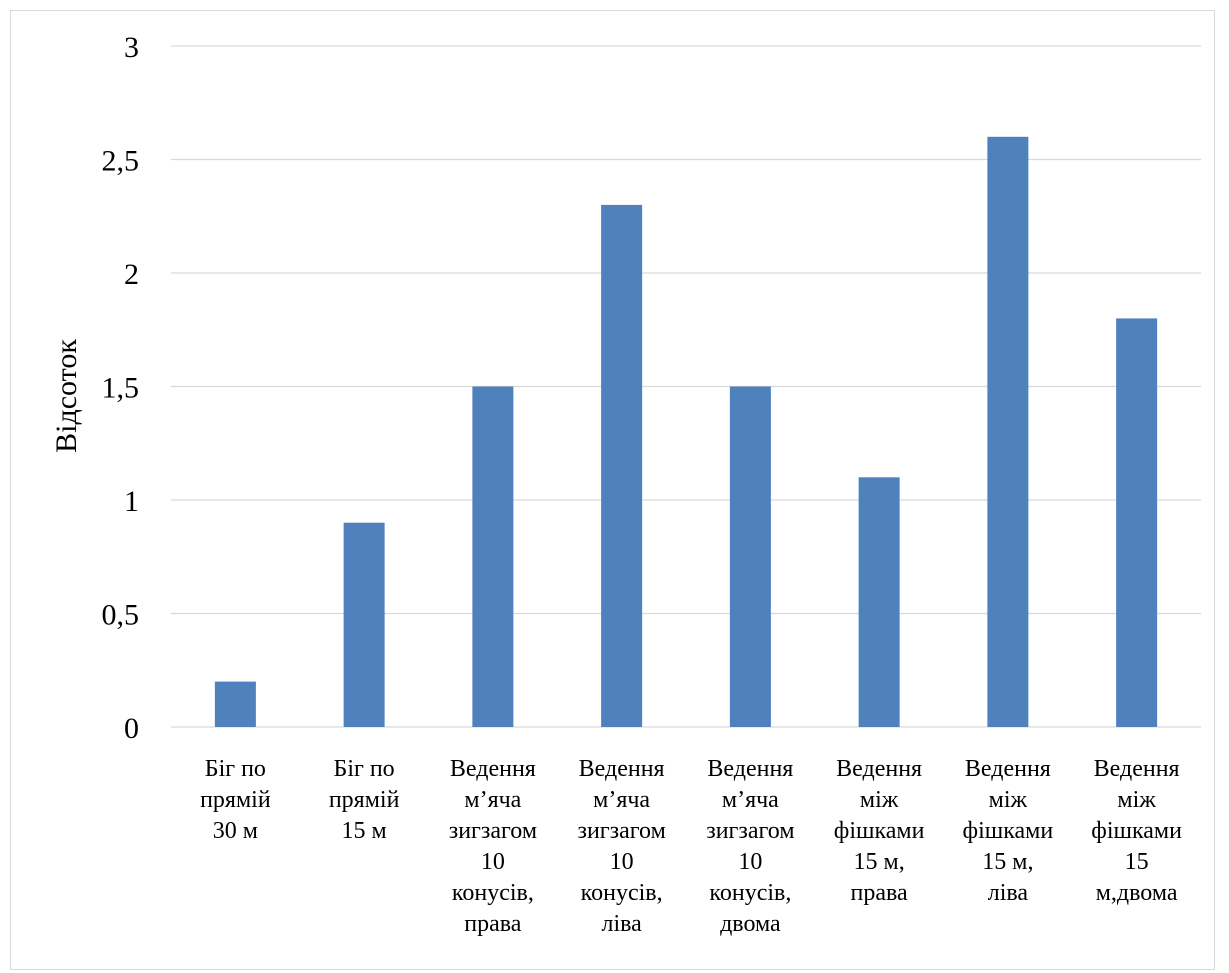  I want to click on y-axis-ticks: 0 0,5 1 1,5 2 2,5 3, so click(121, 388).